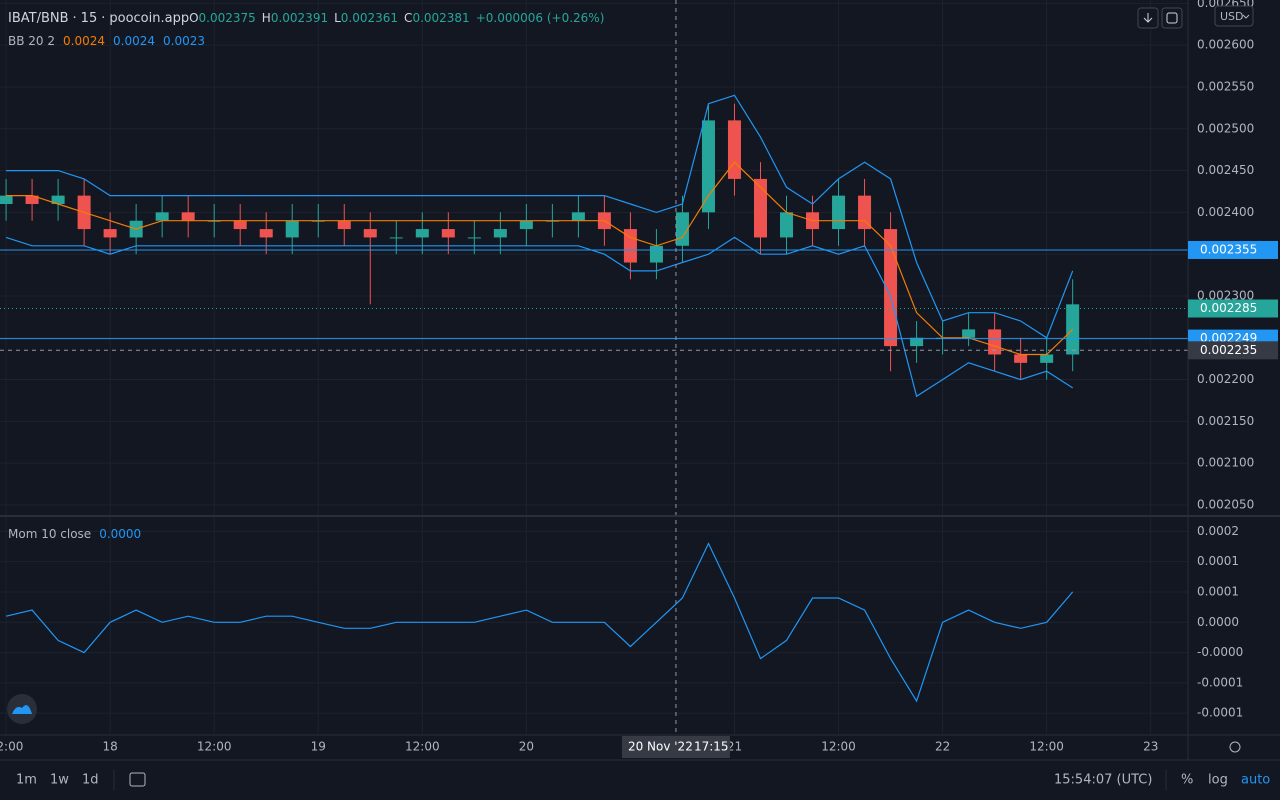 Image resolution: width=1280 pixels, height=800 pixels. Describe the element at coordinates (369, 18) in the screenshot. I see `ohlc-value: 0.002361` at that location.